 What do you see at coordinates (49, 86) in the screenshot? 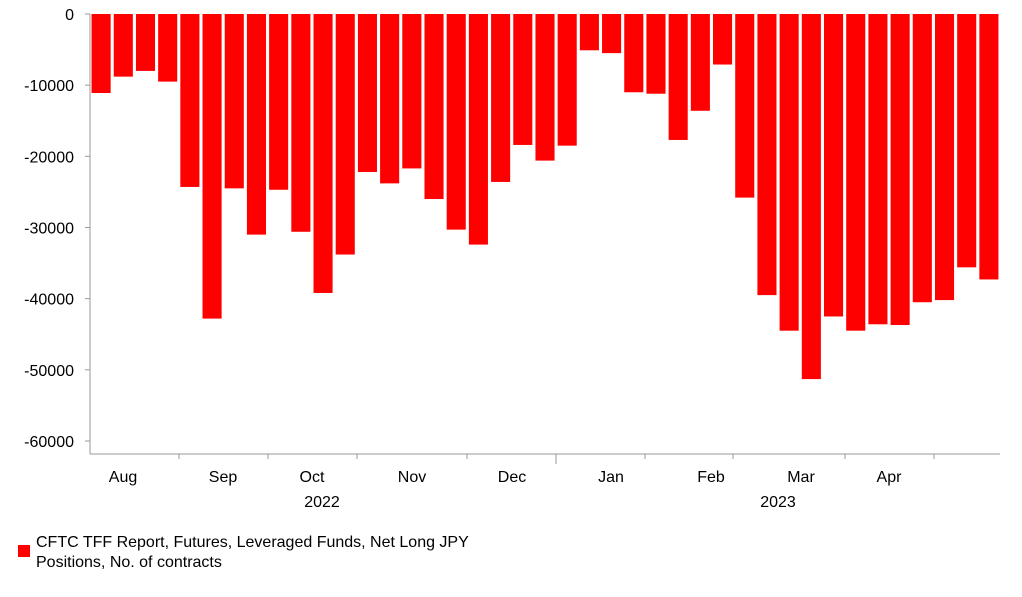
I see `y-tick-label: -10000` at bounding box center [49, 86].